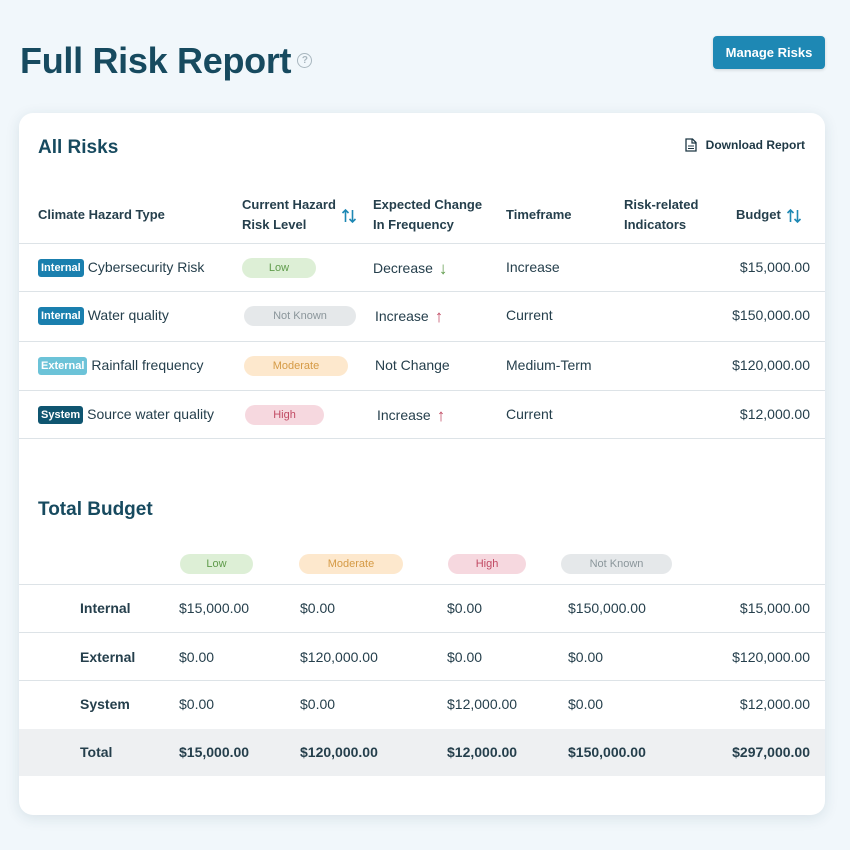 The width and height of the screenshot is (850, 850). Describe the element at coordinates (771, 365) in the screenshot. I see `budget-value: $120,000.00` at that location.